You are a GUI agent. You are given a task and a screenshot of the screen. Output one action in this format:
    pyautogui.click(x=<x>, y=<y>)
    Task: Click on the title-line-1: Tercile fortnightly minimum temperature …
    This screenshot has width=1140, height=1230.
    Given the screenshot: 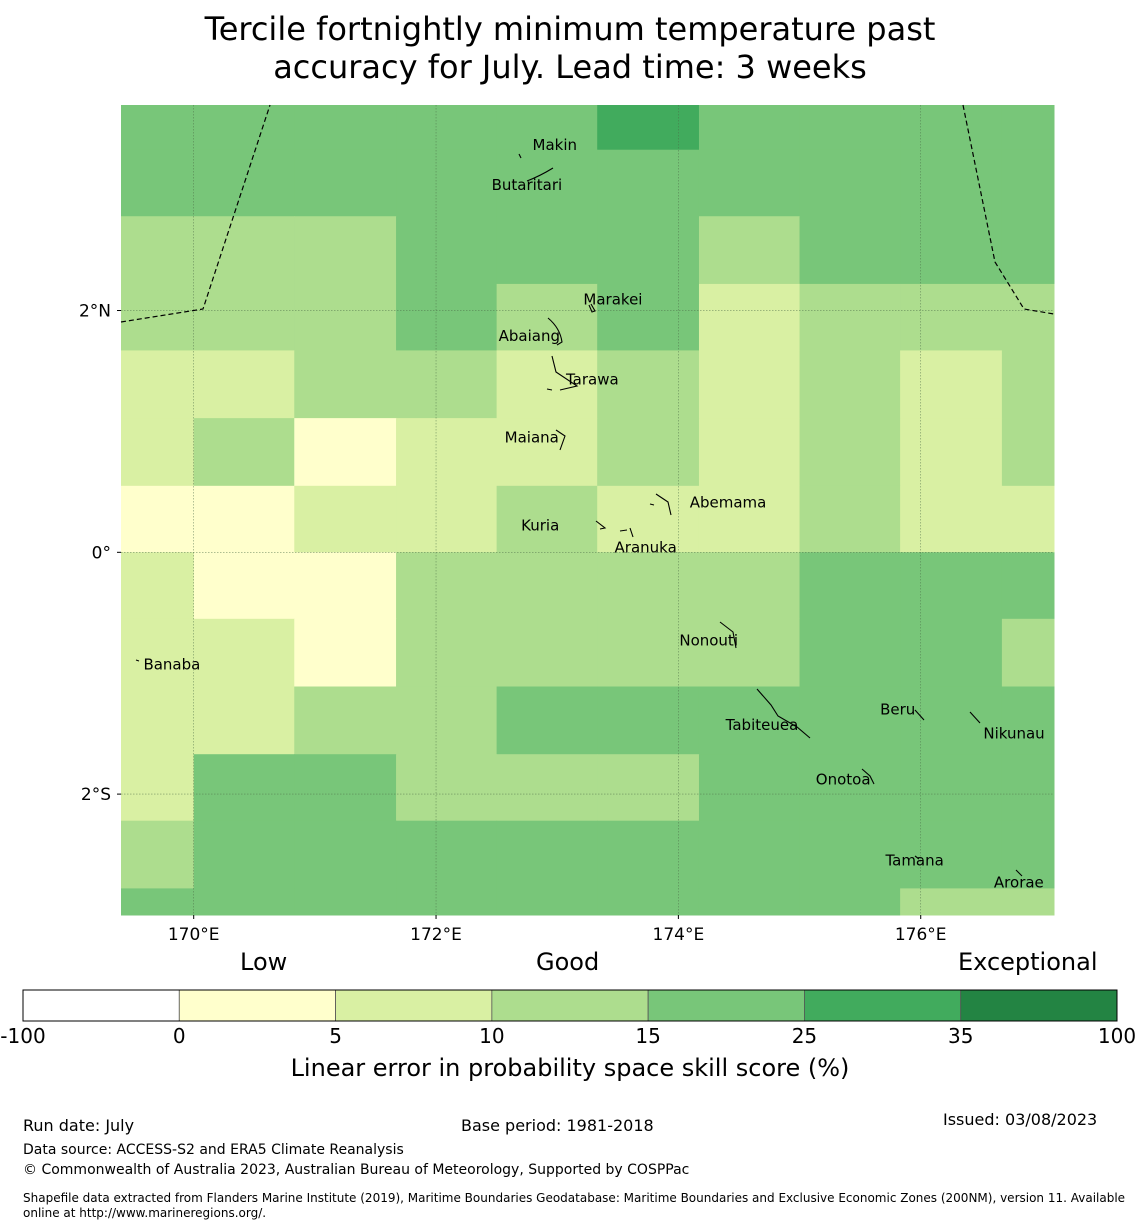 What is the action you would take?
    pyautogui.click(x=570, y=29)
    